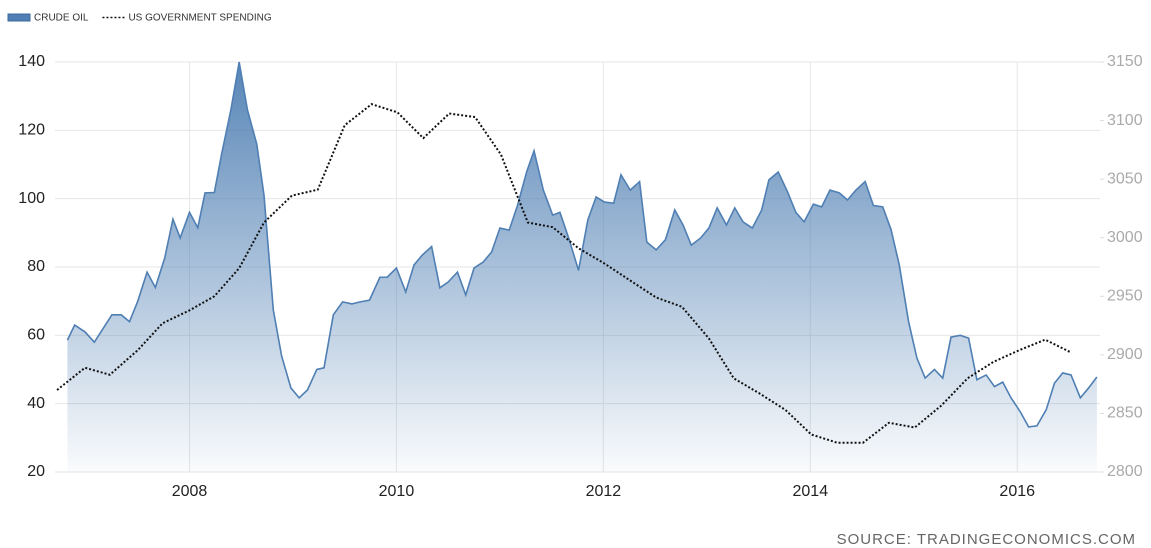 The width and height of the screenshot is (1151, 548). I want to click on legend-swatch, so click(19, 17).